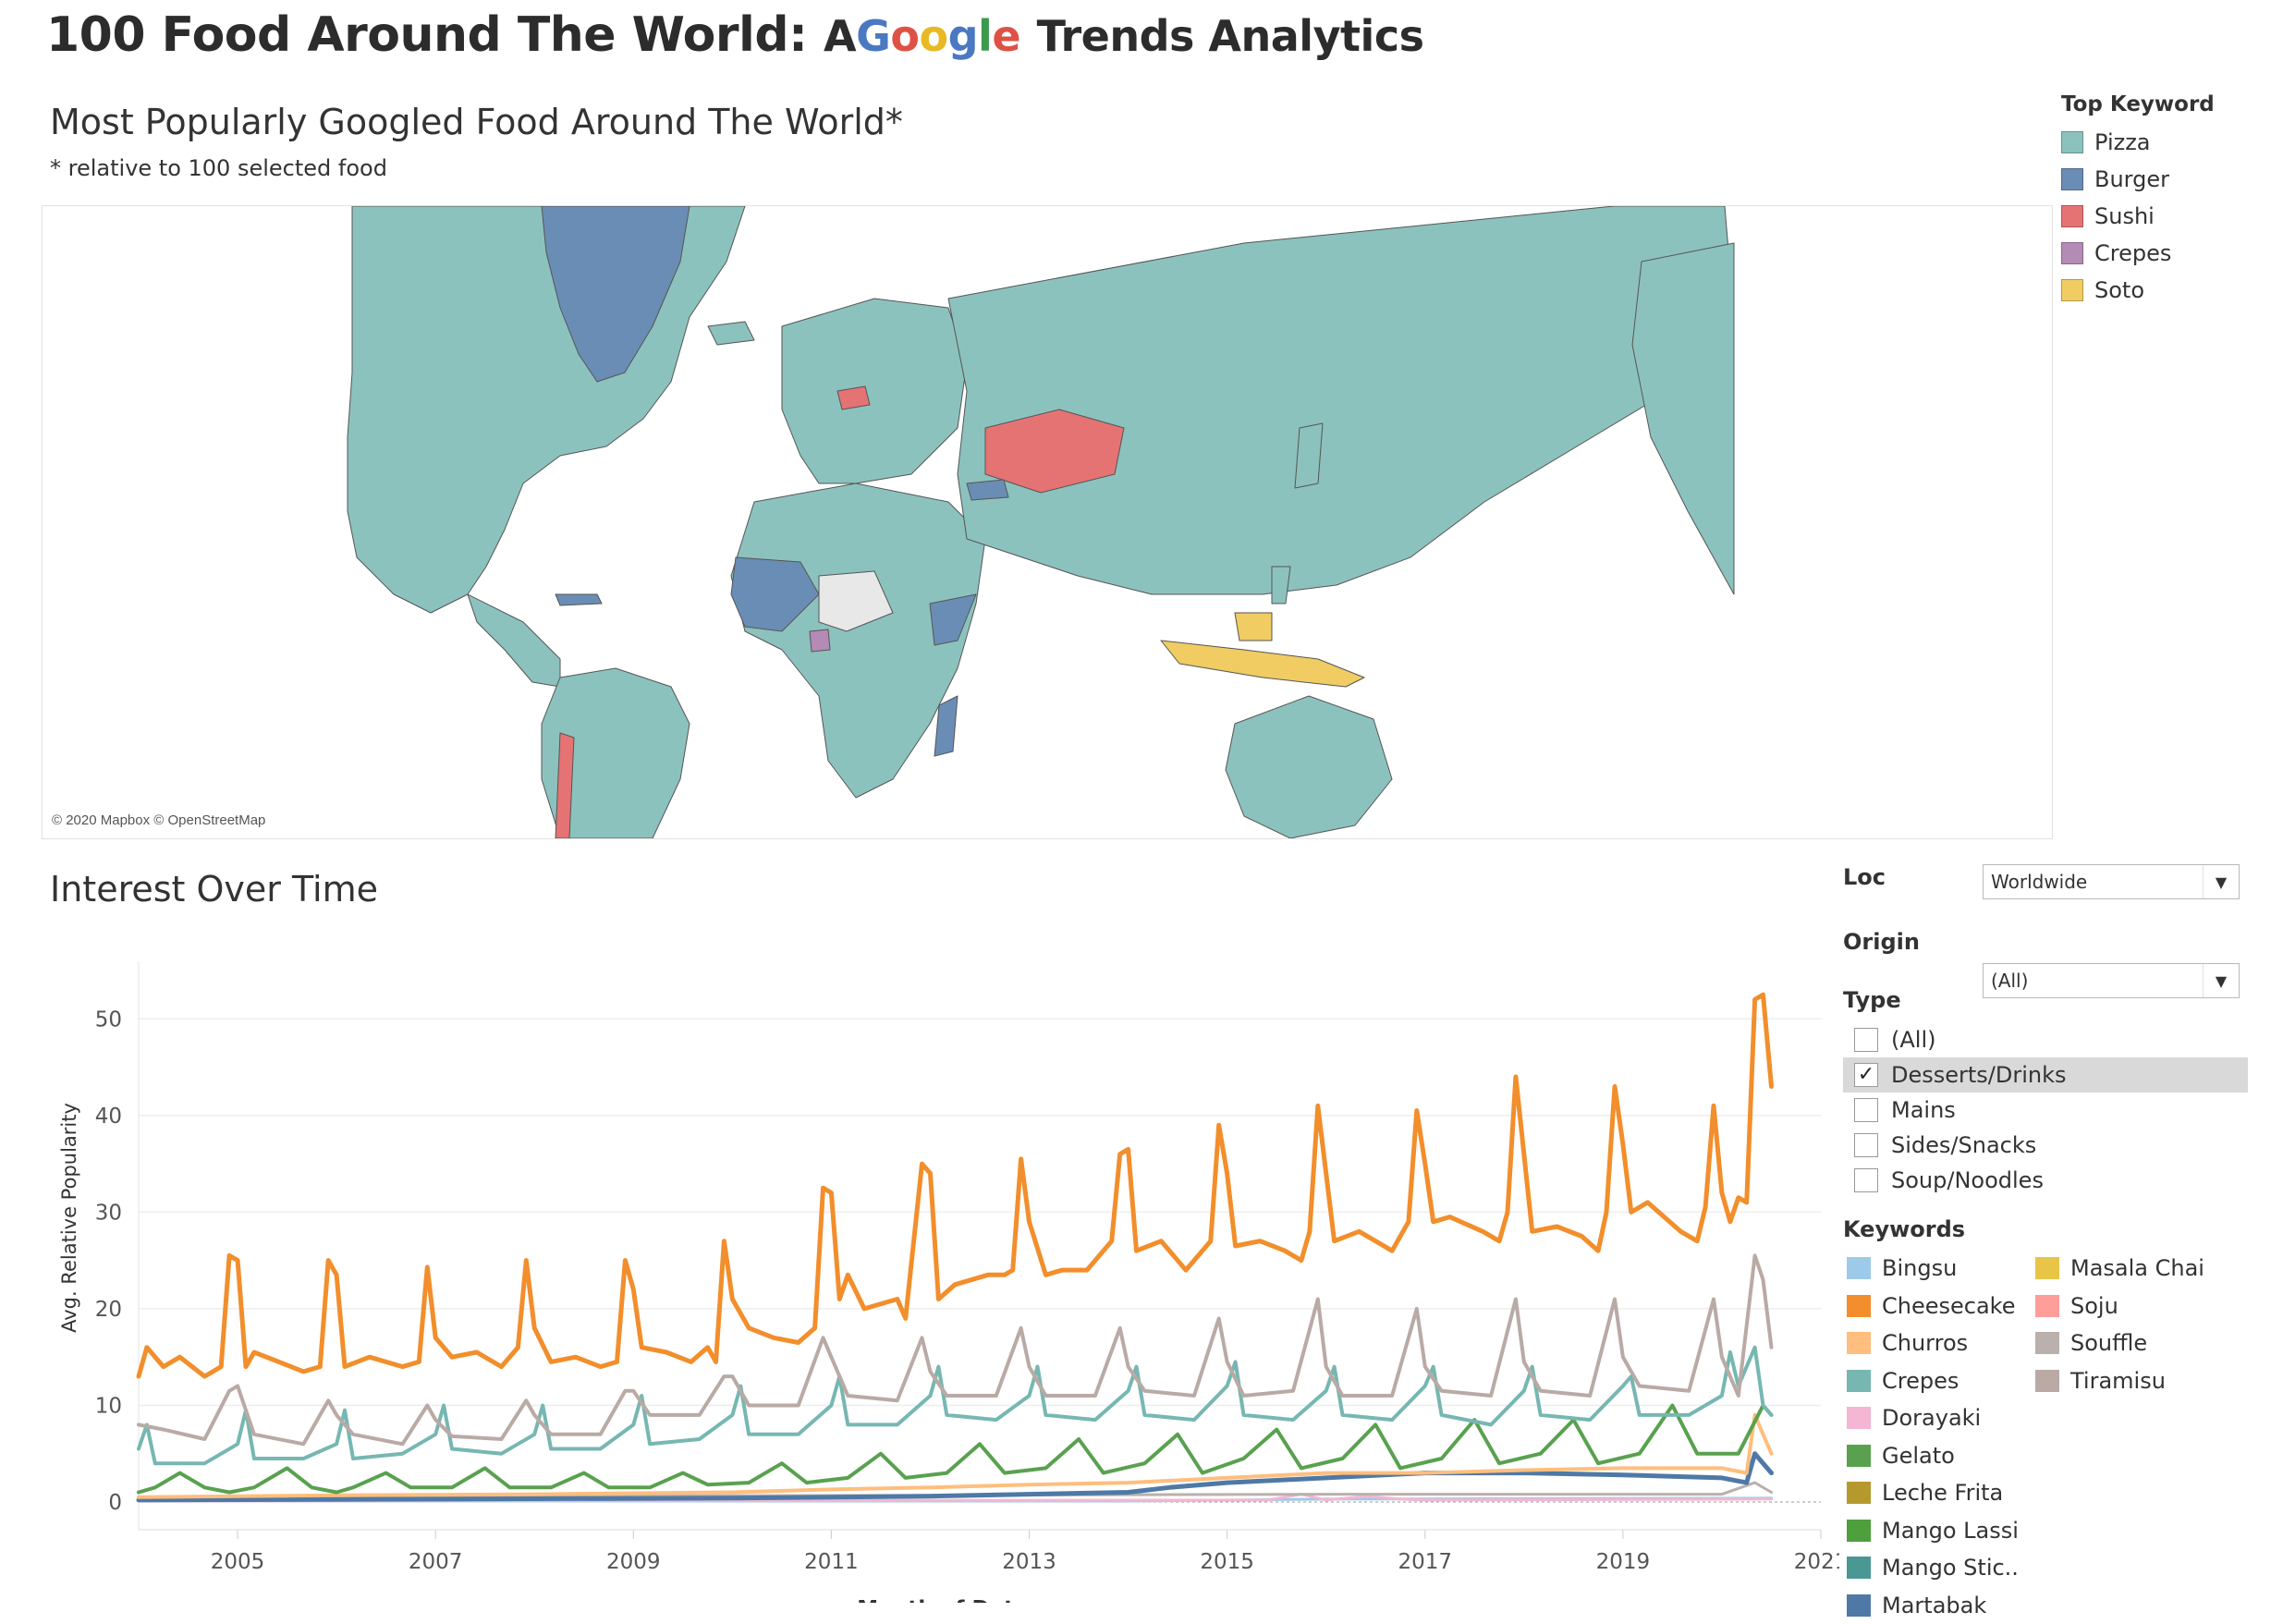  Describe the element at coordinates (731, 333) in the screenshot. I see `region-iceland` at that location.